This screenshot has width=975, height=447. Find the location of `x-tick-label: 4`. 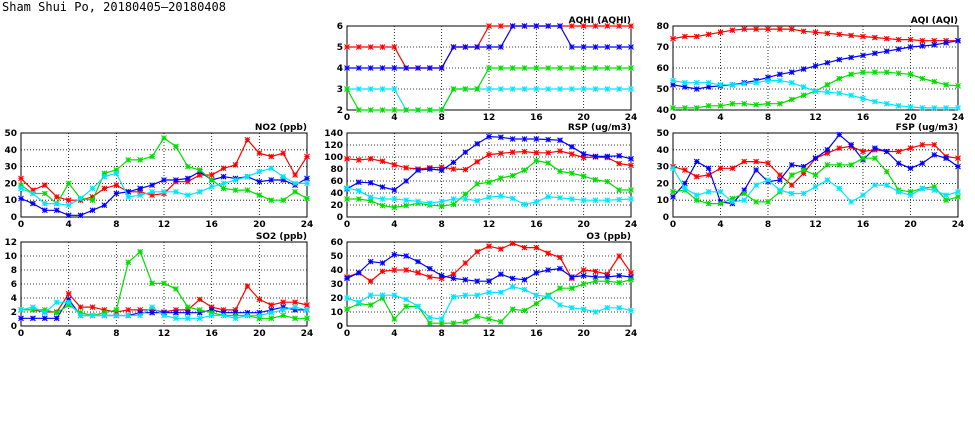

x-tick-label: 4 is located at coordinates (394, 225).